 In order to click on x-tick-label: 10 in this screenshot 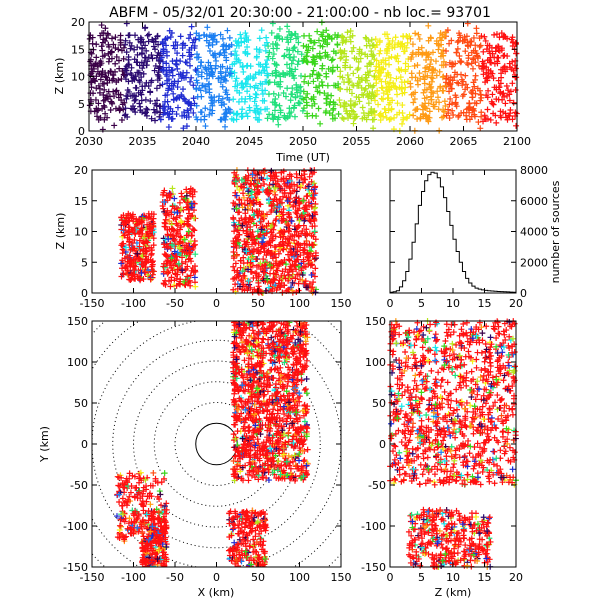, I will do `click(453, 303)`.